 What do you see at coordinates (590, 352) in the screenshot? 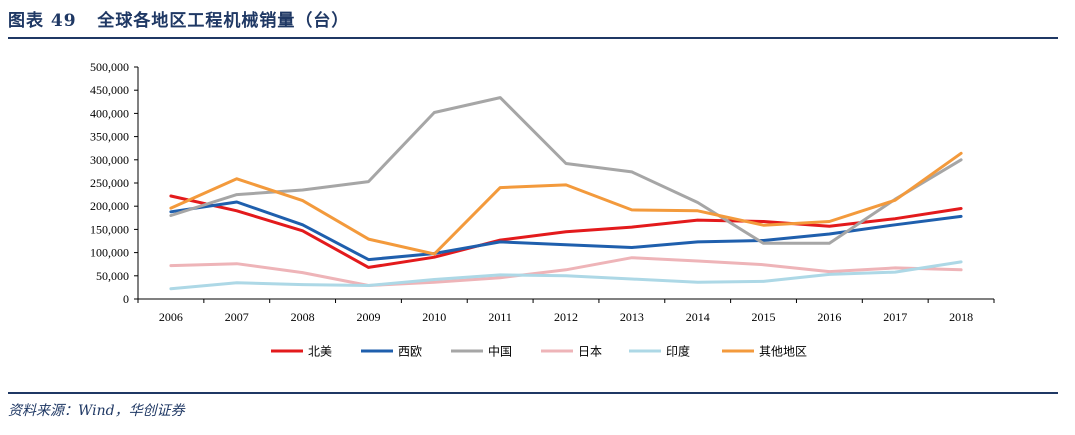
I see `legend-label: 日本` at bounding box center [590, 352].